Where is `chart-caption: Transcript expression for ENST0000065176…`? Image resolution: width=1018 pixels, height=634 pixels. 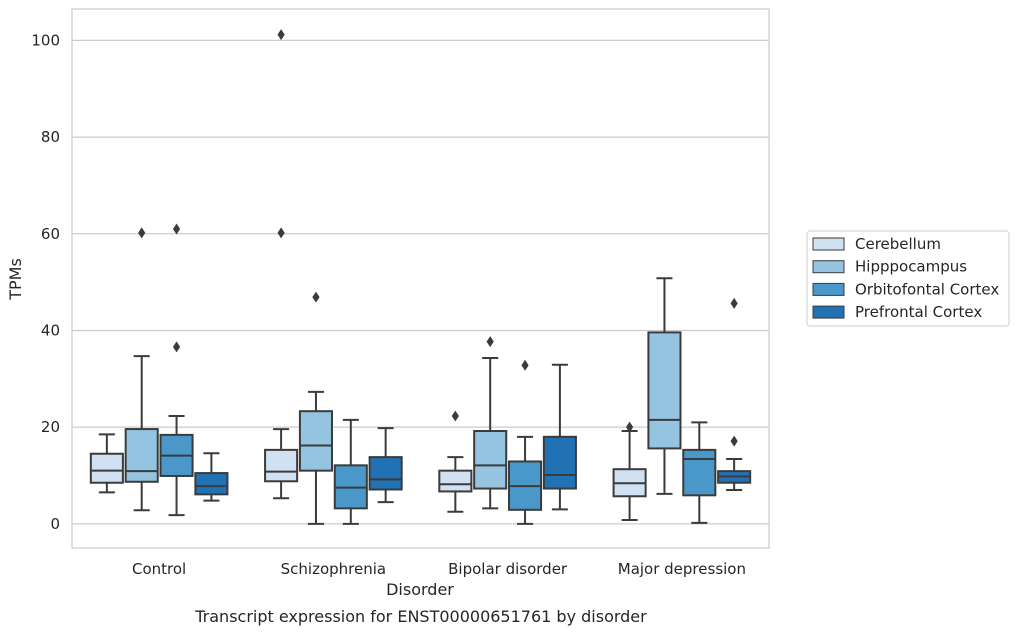 chart-caption: Transcript expression for ENST0000065176… is located at coordinates (420, 616).